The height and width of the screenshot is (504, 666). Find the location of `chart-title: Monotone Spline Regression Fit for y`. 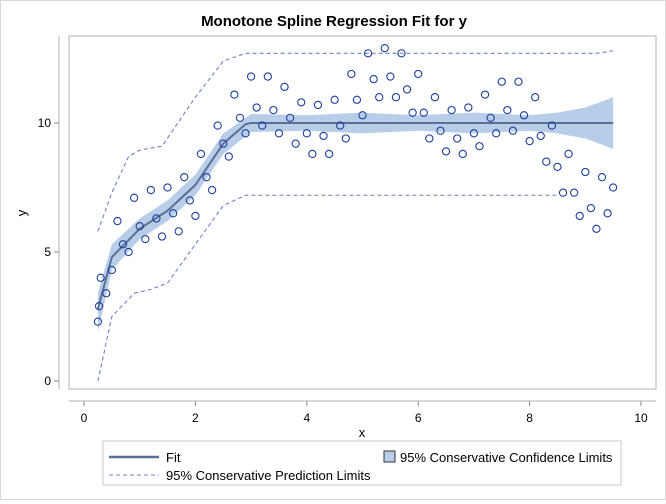

chart-title: Monotone Spline Regression Fit for y is located at coordinates (334, 21).